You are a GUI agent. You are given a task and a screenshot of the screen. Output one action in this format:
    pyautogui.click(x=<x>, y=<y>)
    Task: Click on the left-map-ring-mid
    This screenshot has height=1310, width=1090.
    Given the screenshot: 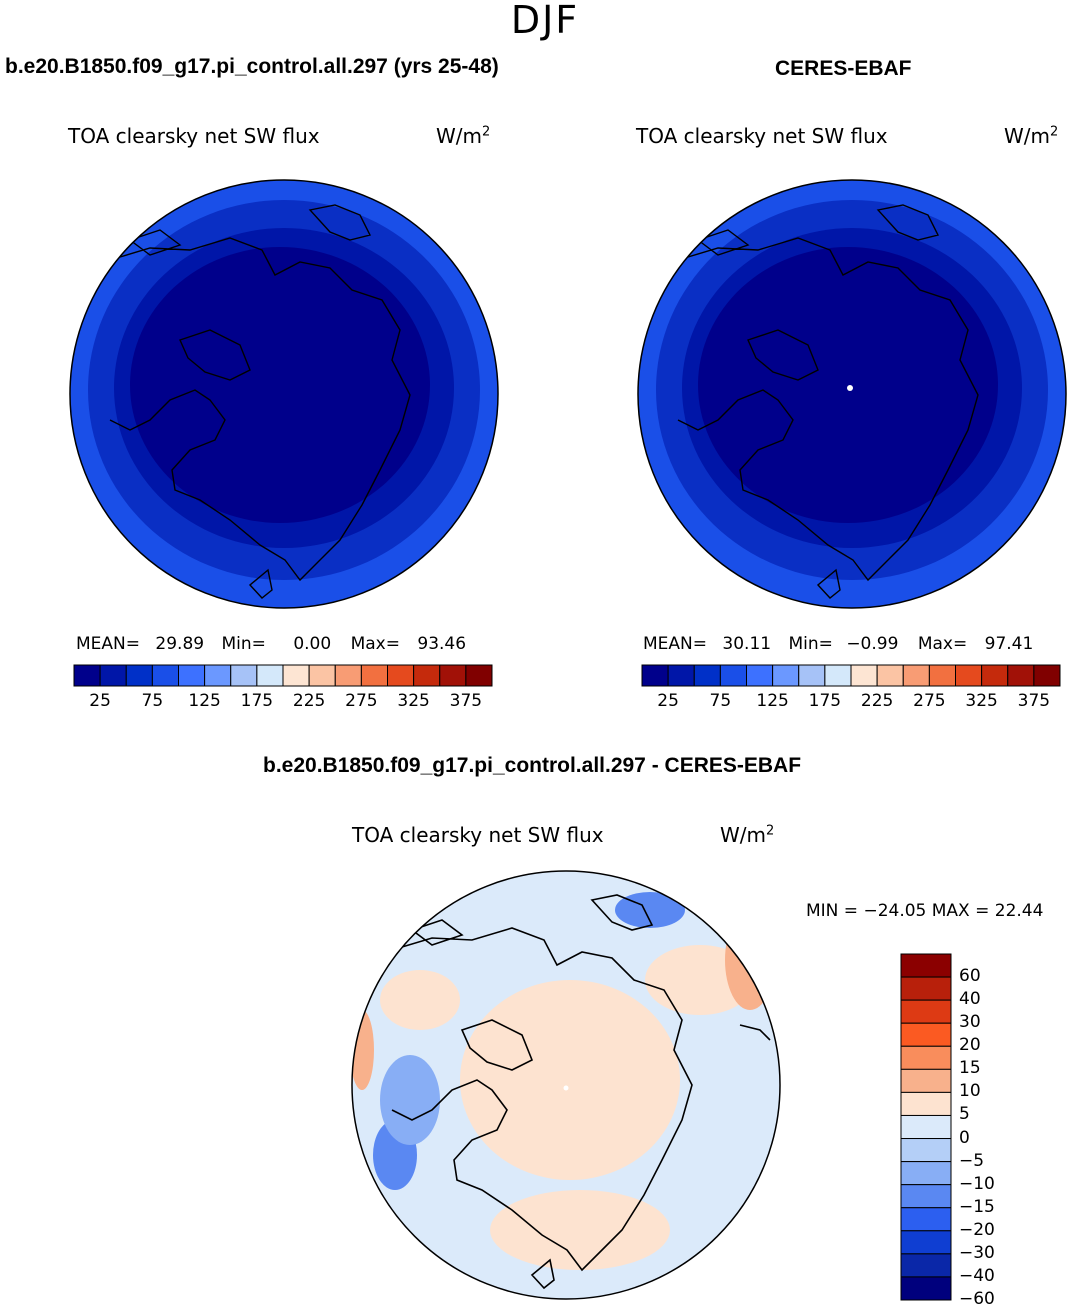 What is the action you would take?
    pyautogui.click(x=284, y=390)
    